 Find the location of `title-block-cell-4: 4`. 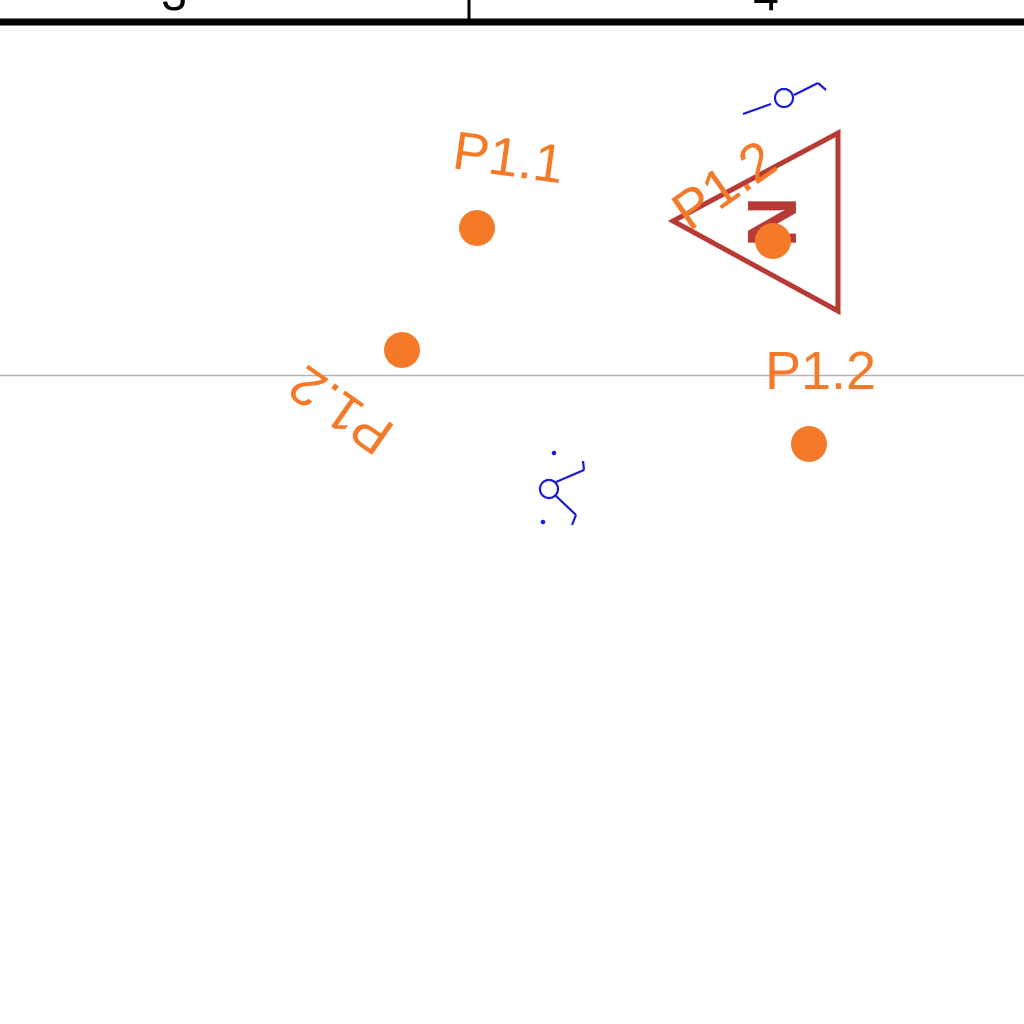

title-block-cell-4: 4 is located at coordinates (766, 10).